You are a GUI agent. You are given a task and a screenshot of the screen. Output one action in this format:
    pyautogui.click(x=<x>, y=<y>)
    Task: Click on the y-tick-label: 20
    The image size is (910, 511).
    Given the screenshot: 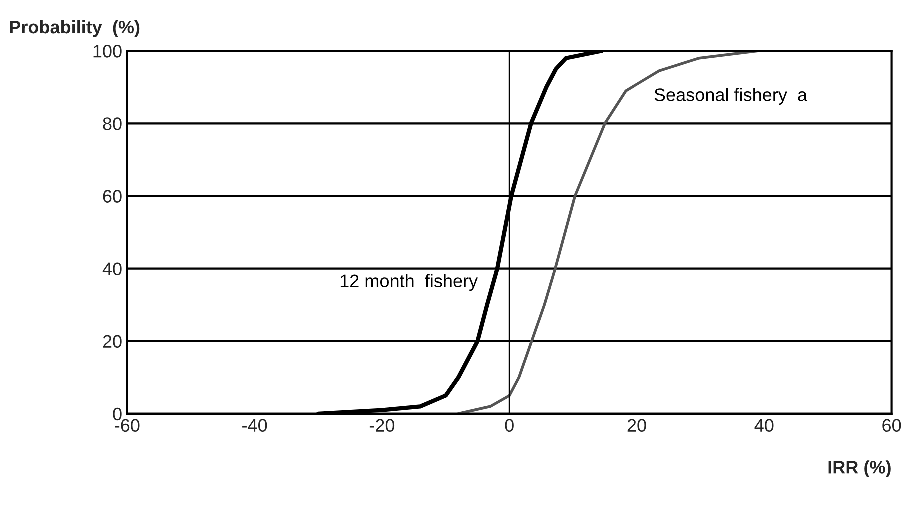 What is the action you would take?
    pyautogui.click(x=112, y=341)
    